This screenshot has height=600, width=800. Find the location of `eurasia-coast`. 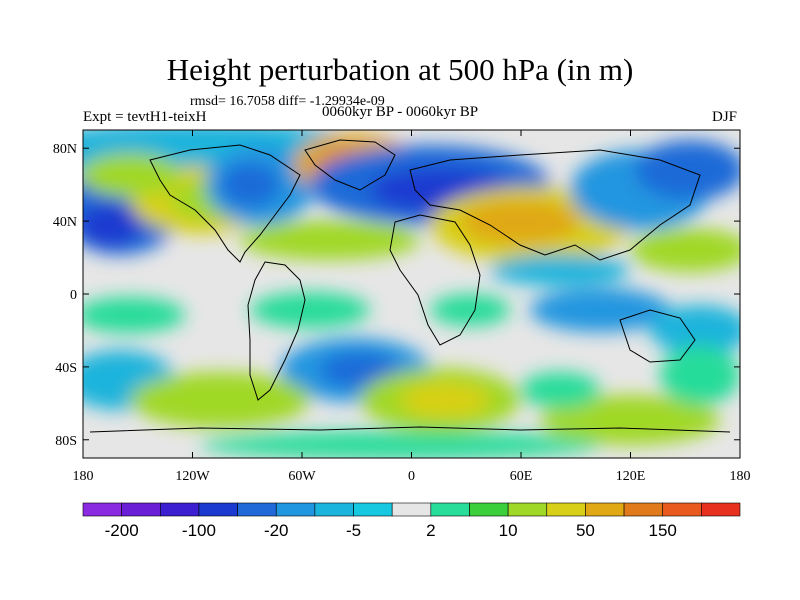

eurasia-coast is located at coordinates (555, 205).